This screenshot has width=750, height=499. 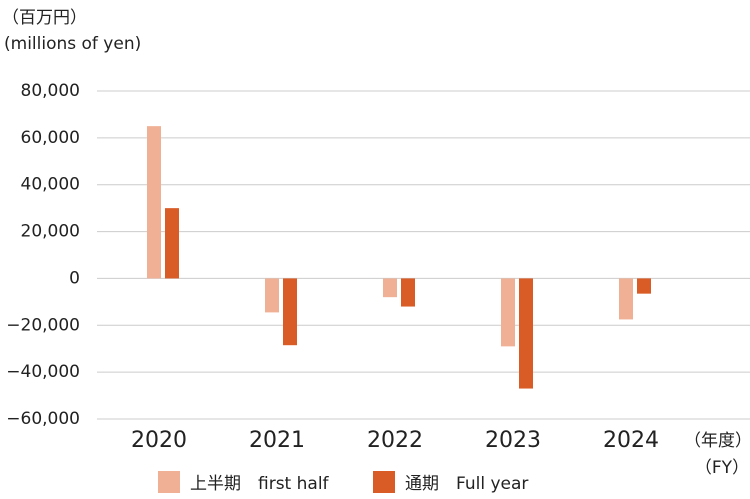 I want to click on x-tick-label: 2020, so click(x=159, y=440).